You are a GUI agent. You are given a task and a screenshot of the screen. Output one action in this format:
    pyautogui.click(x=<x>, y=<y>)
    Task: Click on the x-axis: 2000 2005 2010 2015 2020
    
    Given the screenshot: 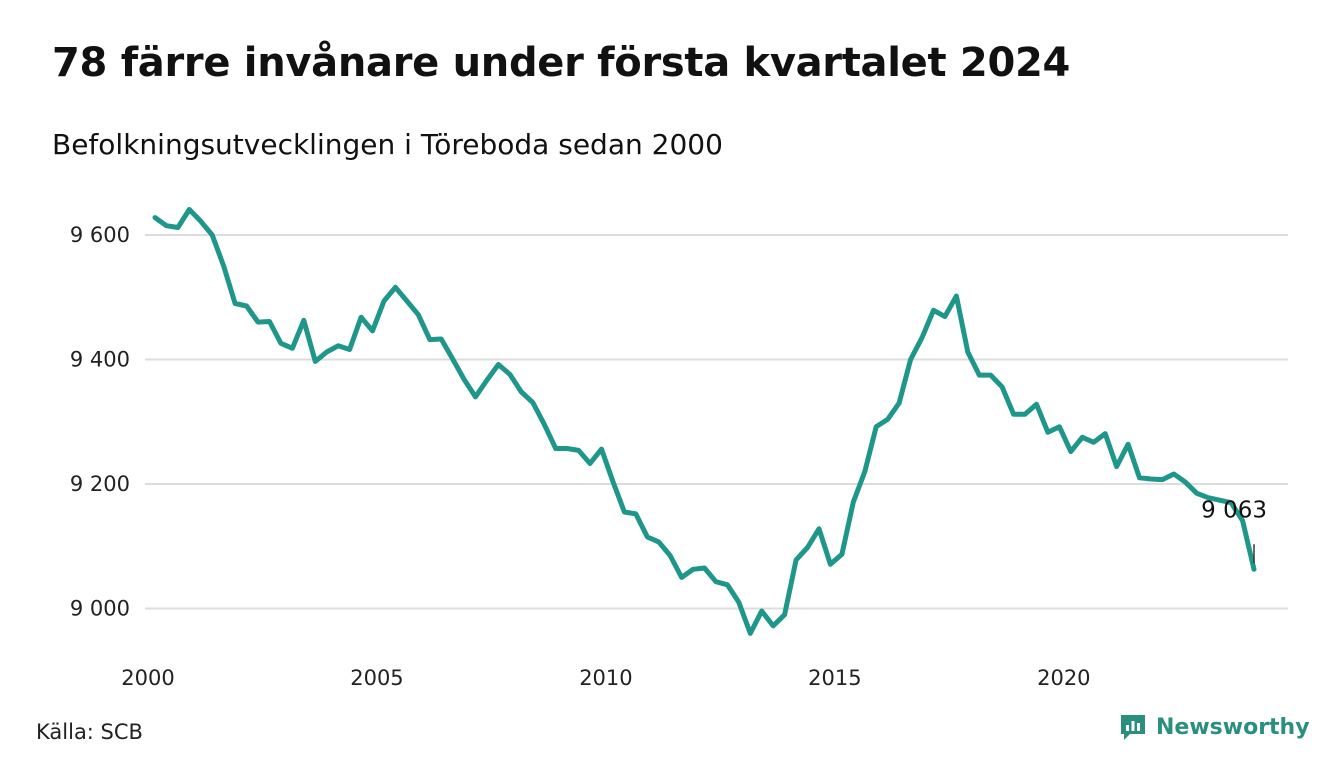 What is the action you would take?
    pyautogui.click(x=605, y=678)
    